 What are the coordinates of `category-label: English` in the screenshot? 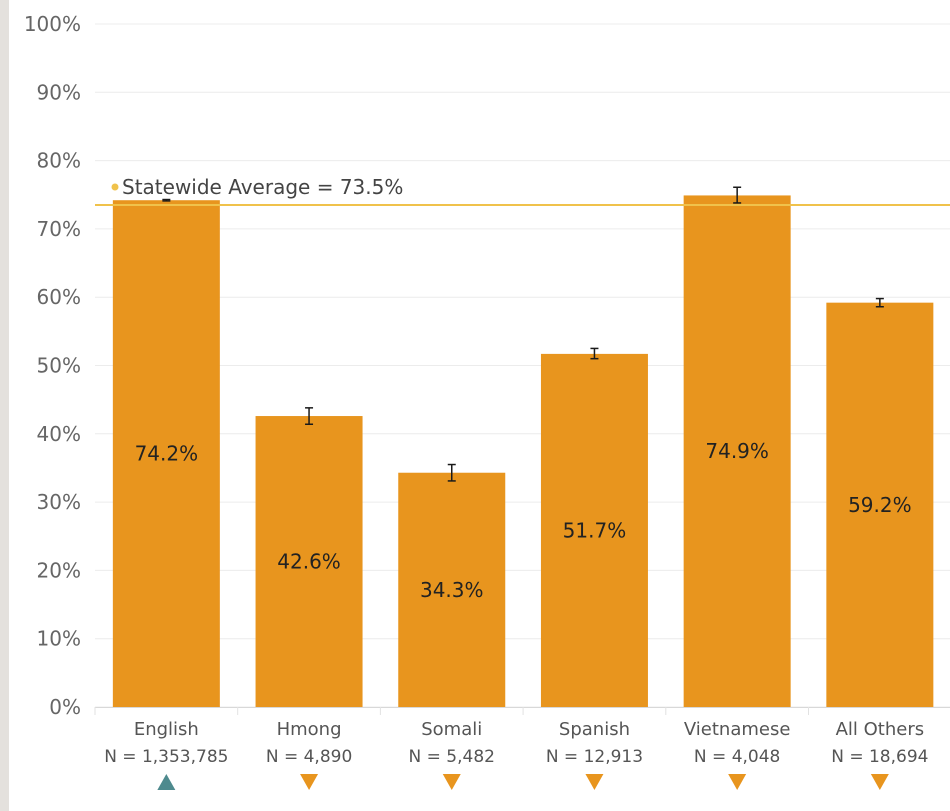 It's located at (166, 729).